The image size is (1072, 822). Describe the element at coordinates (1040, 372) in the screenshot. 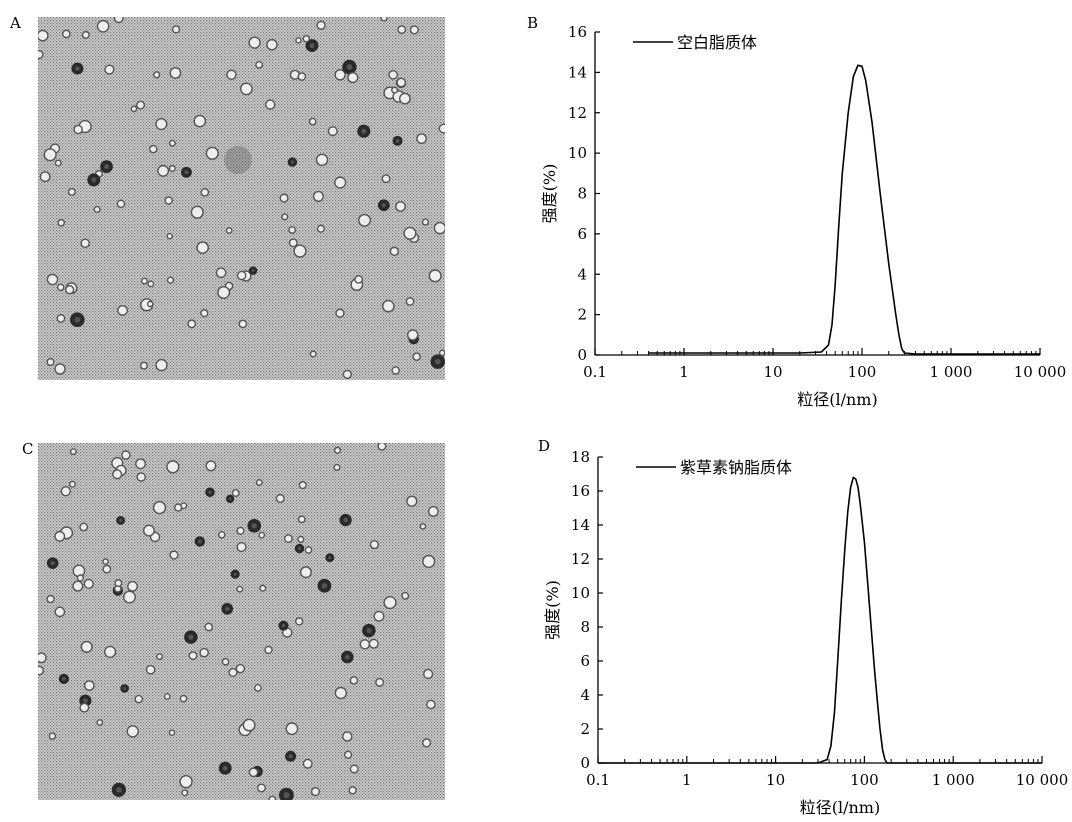

I see `x-tick-label: 10 000` at that location.